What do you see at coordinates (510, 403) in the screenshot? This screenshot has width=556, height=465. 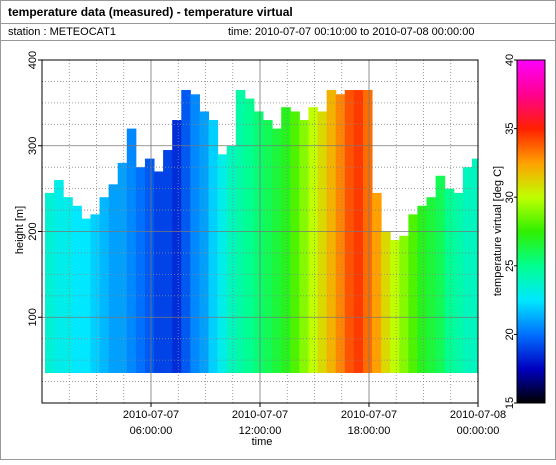 I see `colorbar-tick-label: 15` at bounding box center [510, 403].